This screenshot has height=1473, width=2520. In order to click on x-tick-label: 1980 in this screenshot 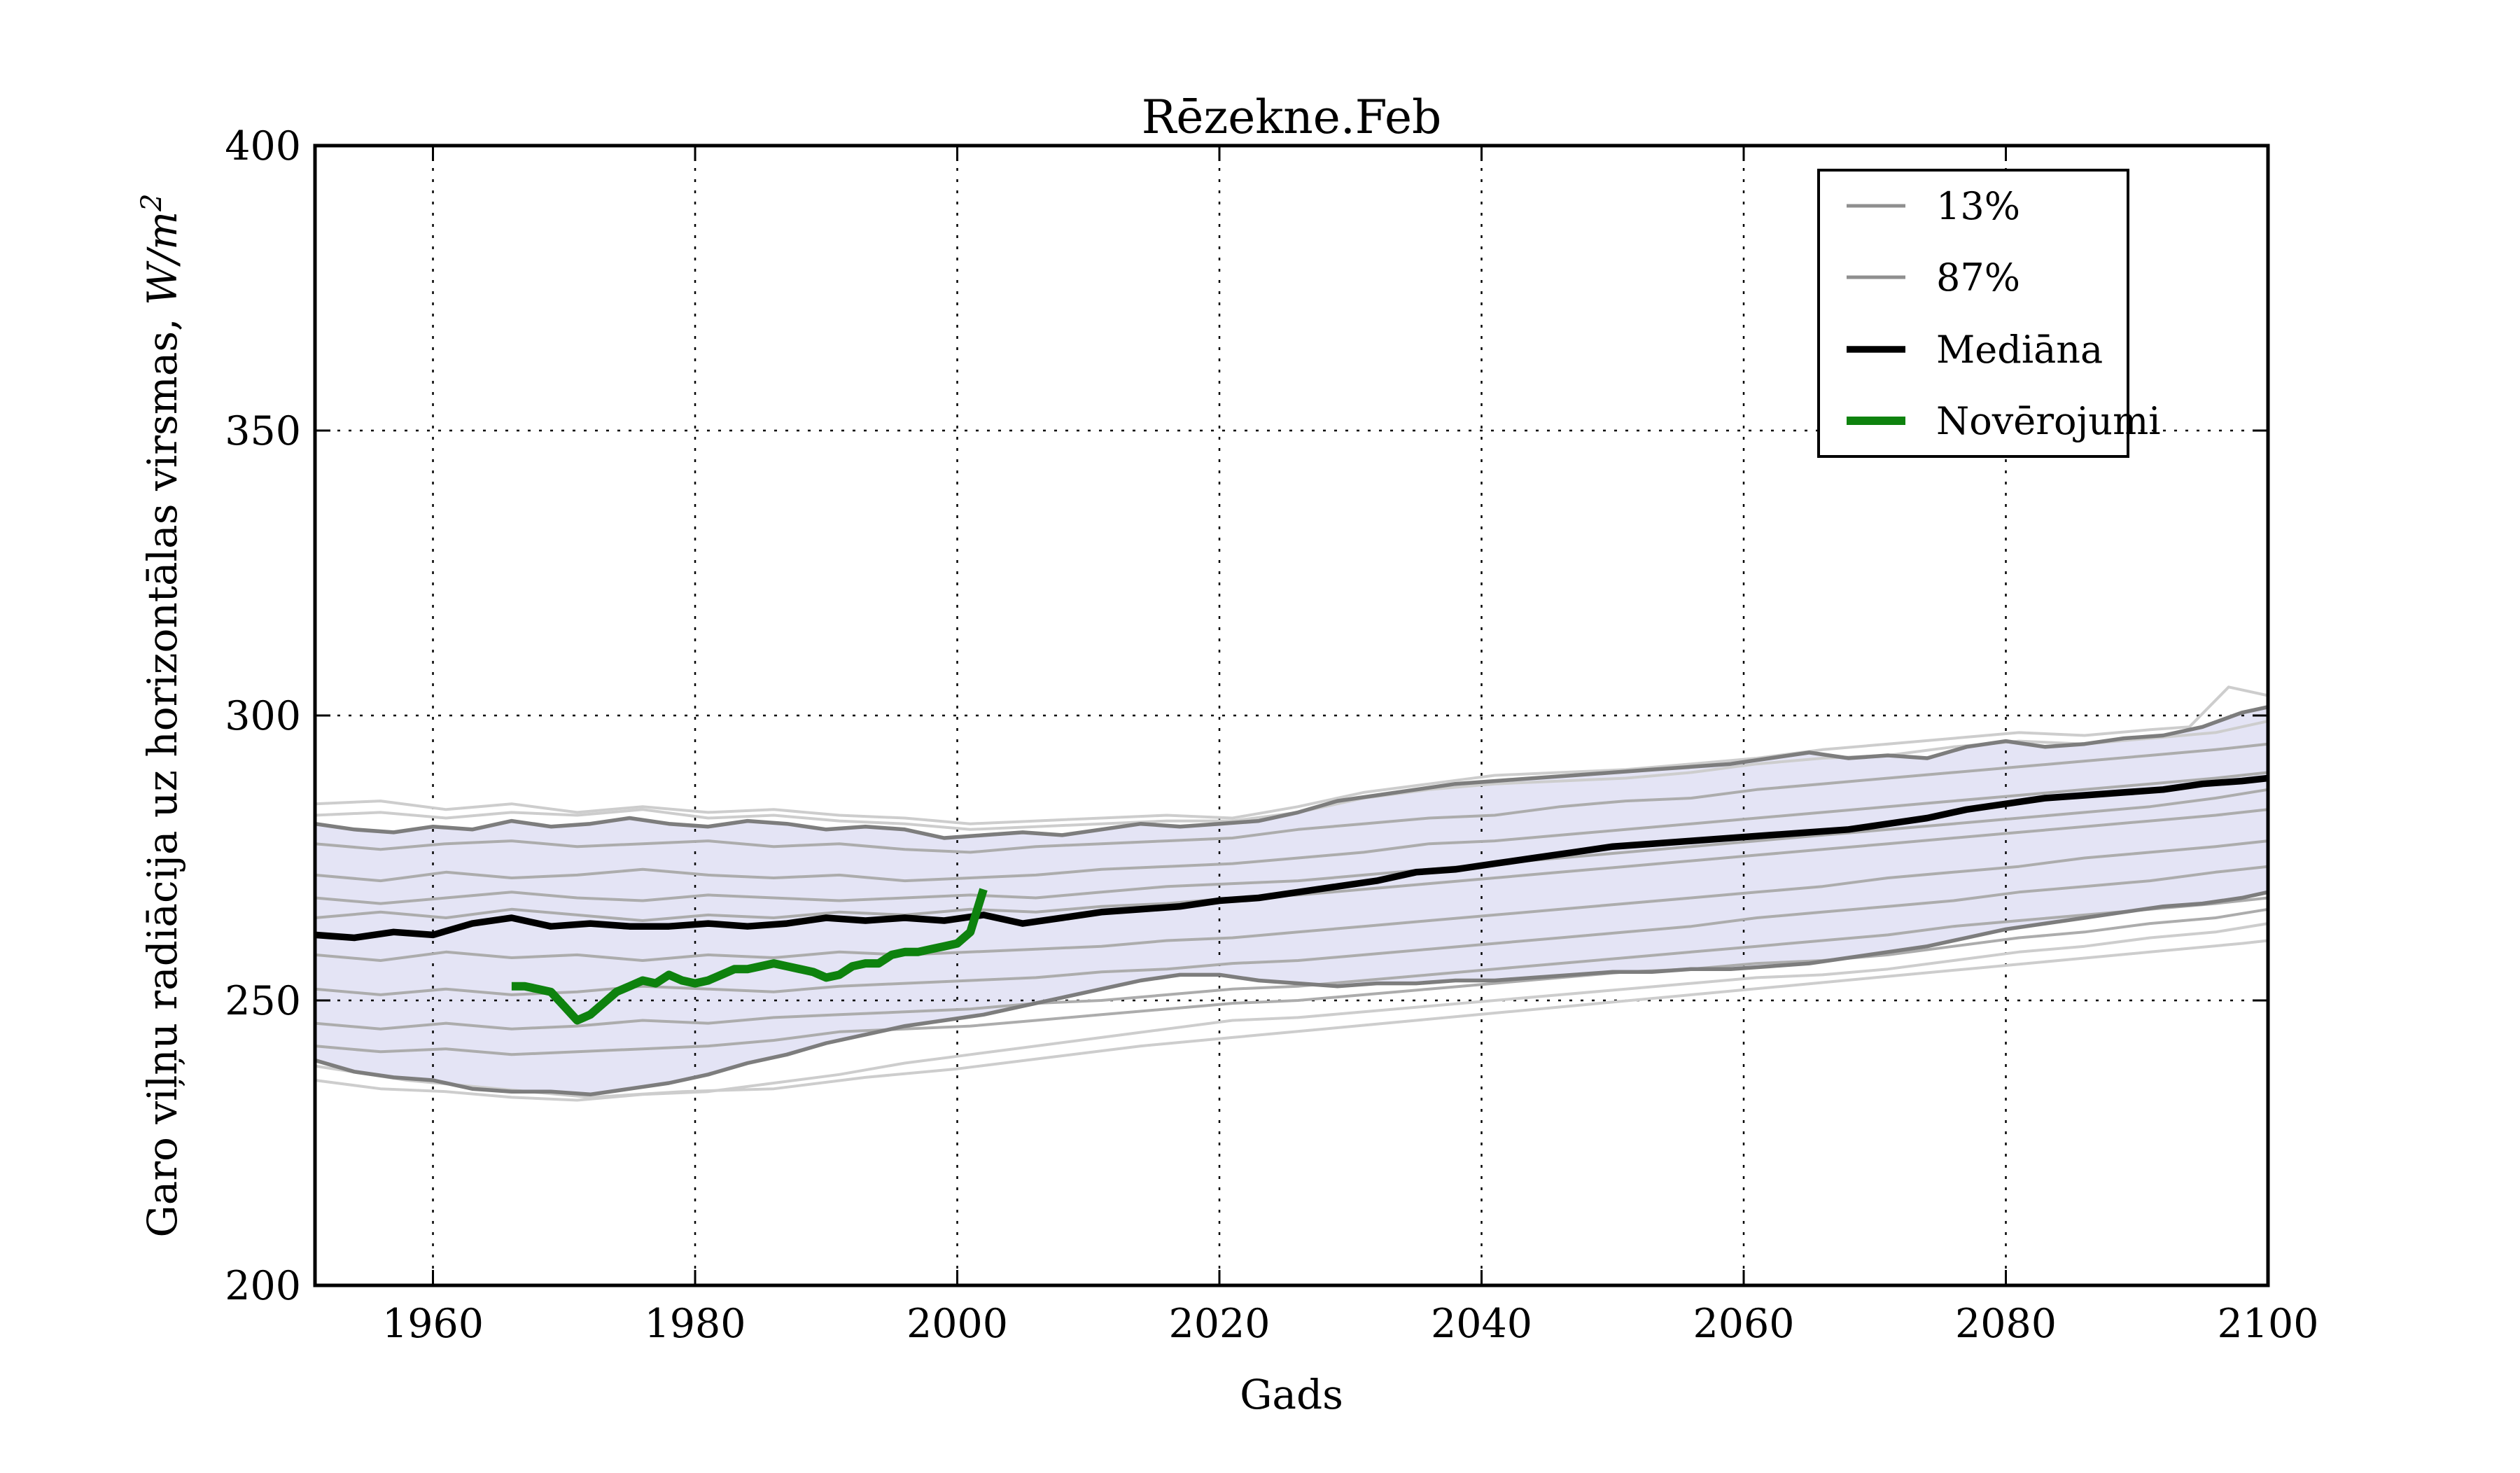, I will do `click(695, 1324)`.